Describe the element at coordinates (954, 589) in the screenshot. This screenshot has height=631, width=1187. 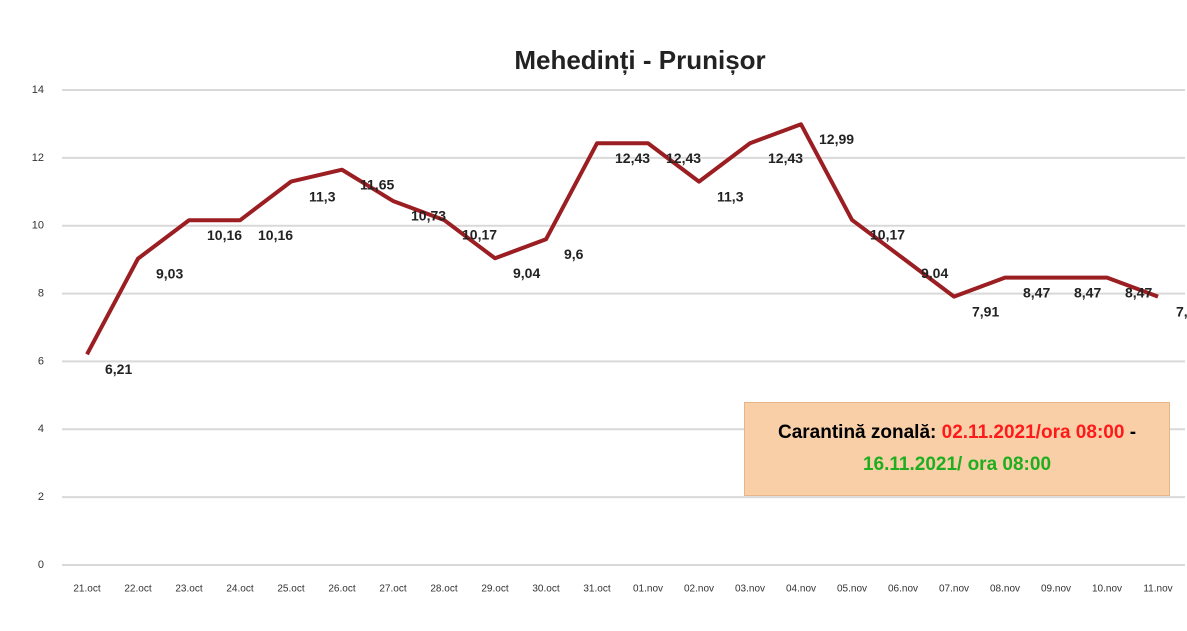
I see `x-tick-label: 07.nov` at that location.